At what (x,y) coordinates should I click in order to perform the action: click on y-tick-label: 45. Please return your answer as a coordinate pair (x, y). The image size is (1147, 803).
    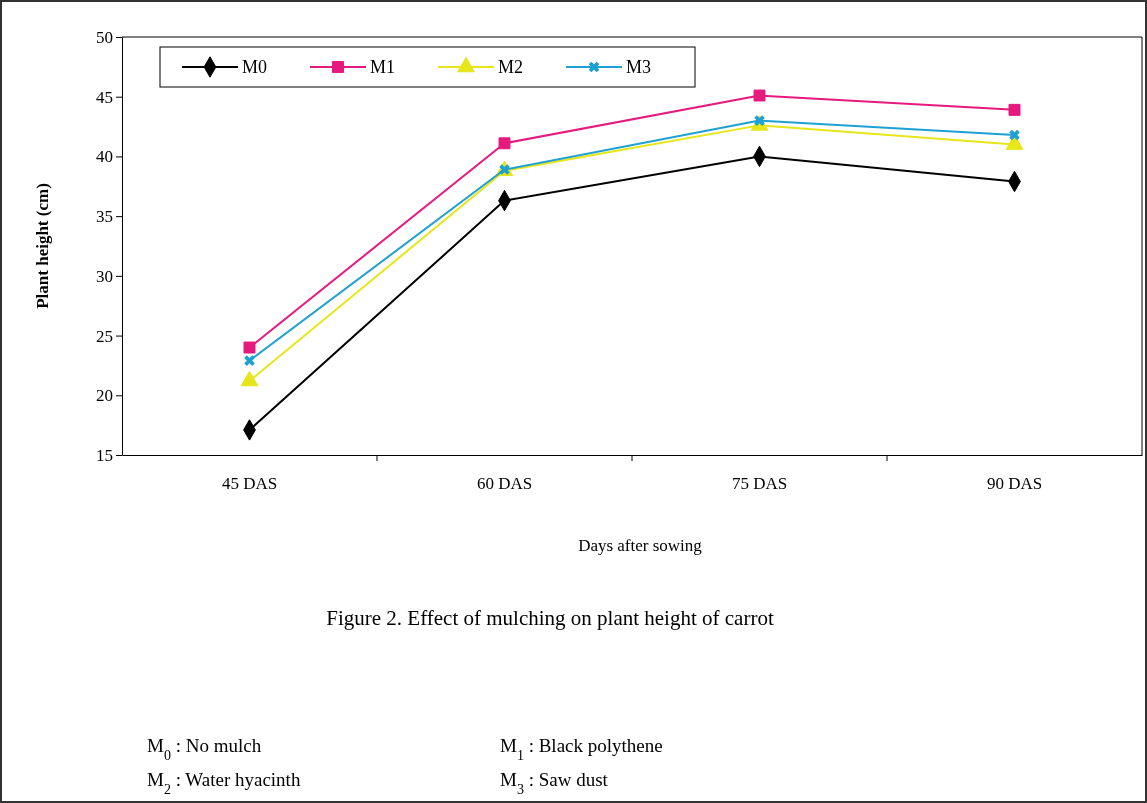
    Looking at the image, I should click on (104, 97).